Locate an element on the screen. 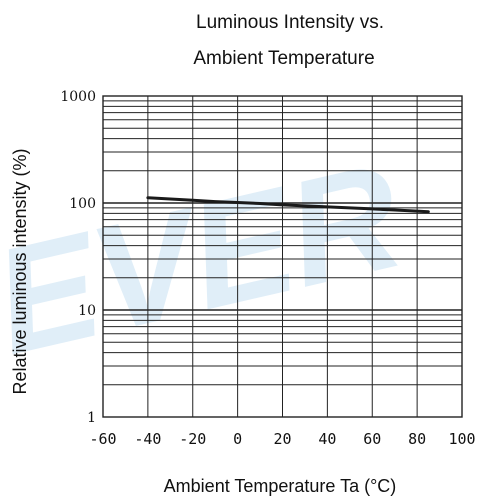 This screenshot has width=477, height=502. y-tick-label: 10 is located at coordinates (87, 311).